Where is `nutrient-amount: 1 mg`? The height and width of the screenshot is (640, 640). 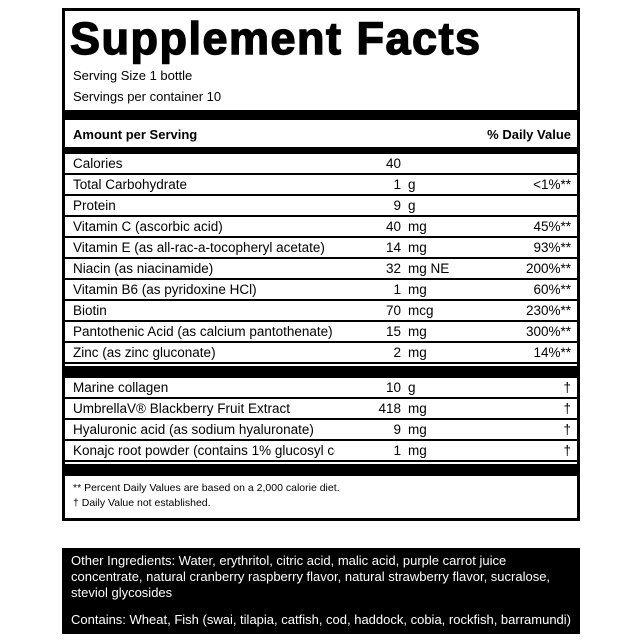
nutrient-amount: 1 mg is located at coordinates (409, 289).